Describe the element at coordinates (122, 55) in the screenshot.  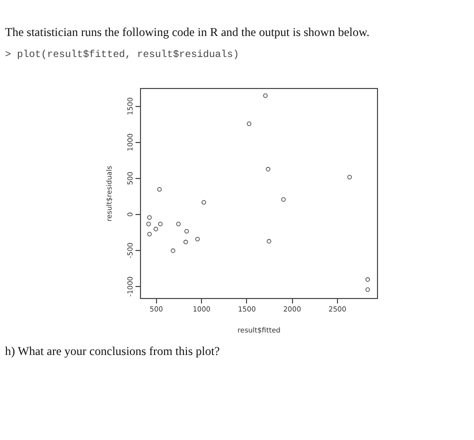
I see `chart-subtitle: > plot(result$fitted, result$residuals)` at that location.